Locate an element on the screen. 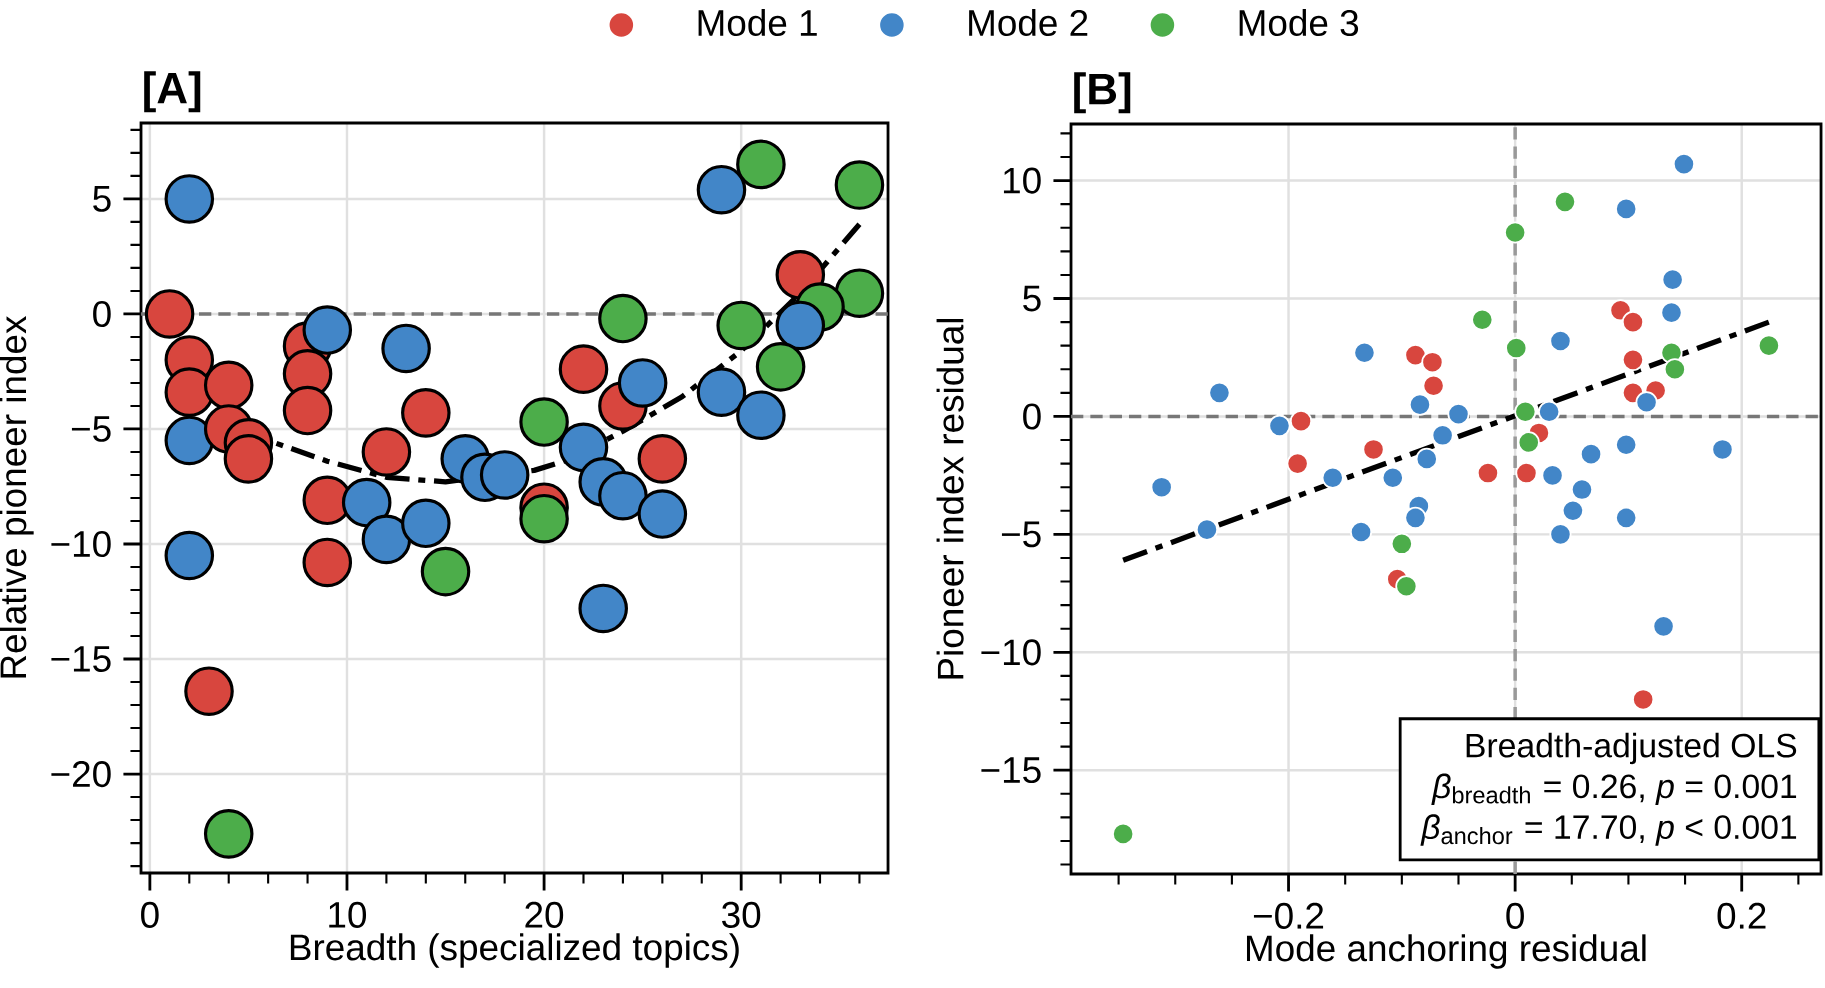  x-axis-title: Mode anchoring residual is located at coordinates (1446, 951).